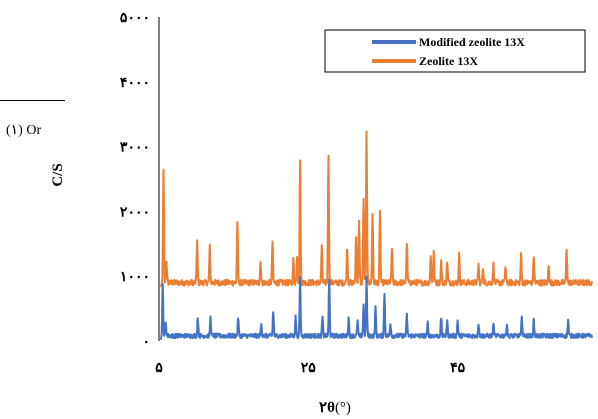 This screenshot has height=419, width=598. What do you see at coordinates (24, 130) in the screenshot?
I see `page-fragment-text: (۱) Or` at bounding box center [24, 130].